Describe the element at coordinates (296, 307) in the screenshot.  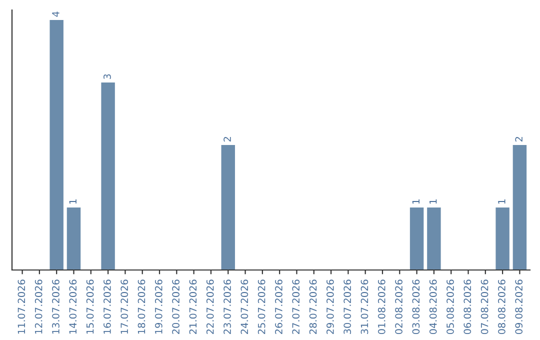
I see `x-tick-label: 27.07.2026` at that location.